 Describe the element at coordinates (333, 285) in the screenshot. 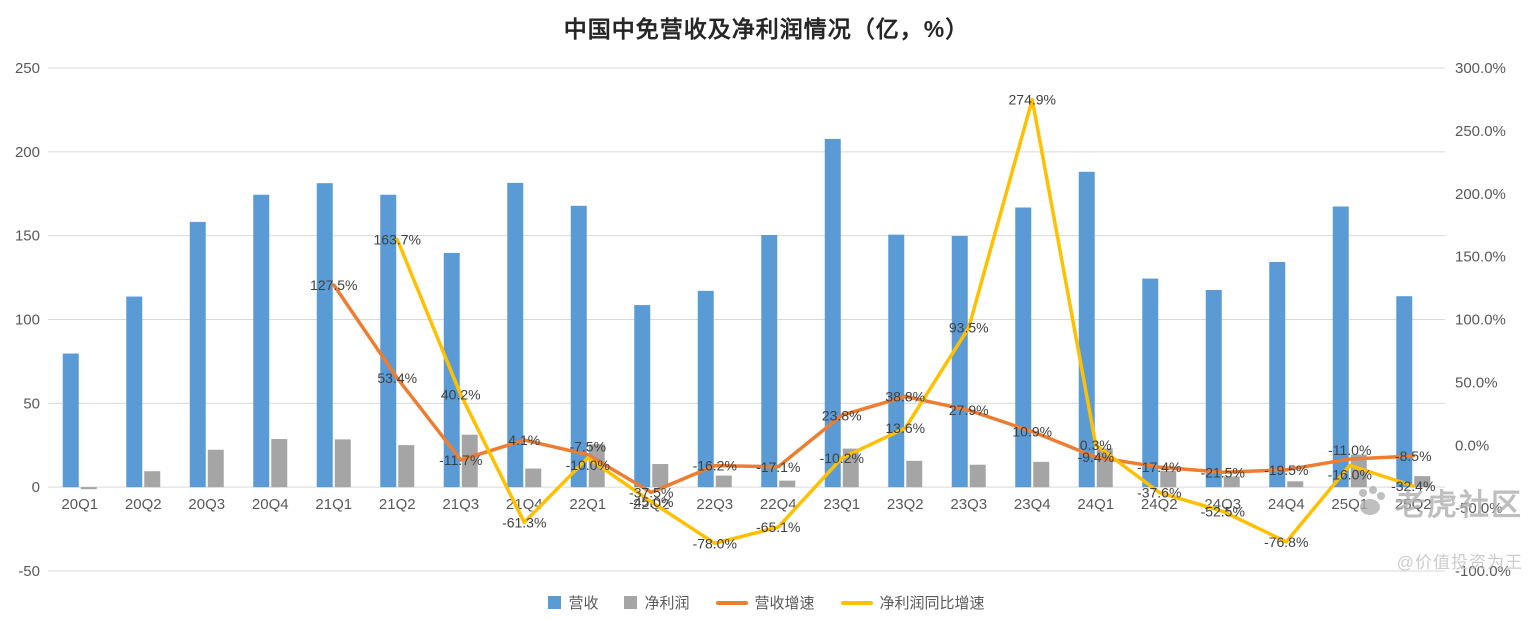

I see `data-label: 127.5%` at that location.